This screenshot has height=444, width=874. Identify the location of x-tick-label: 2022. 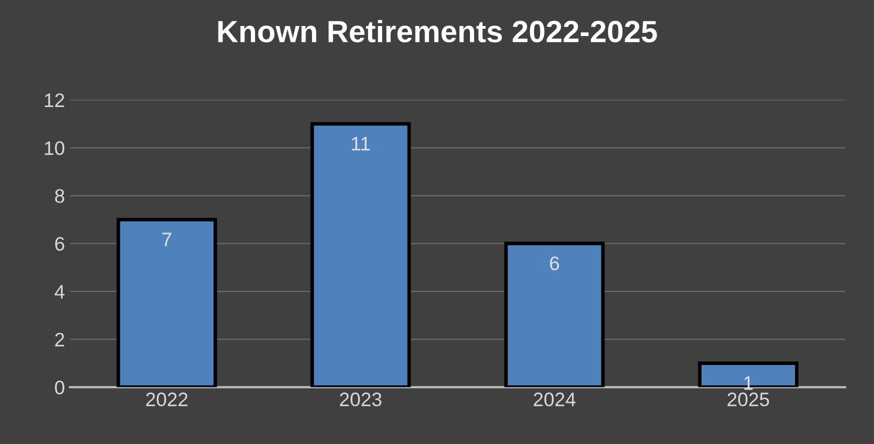
(167, 399).